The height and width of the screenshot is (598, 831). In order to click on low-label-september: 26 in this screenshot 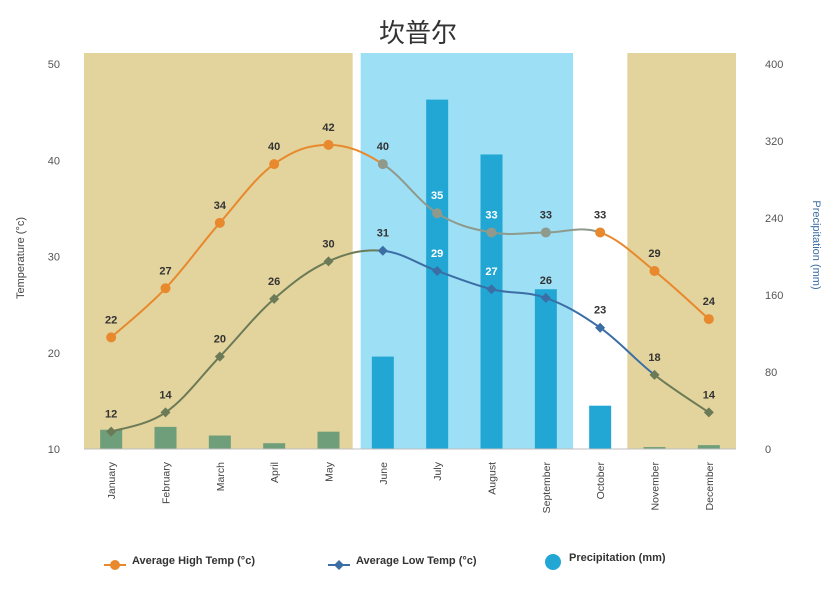, I will do `click(546, 281)`.